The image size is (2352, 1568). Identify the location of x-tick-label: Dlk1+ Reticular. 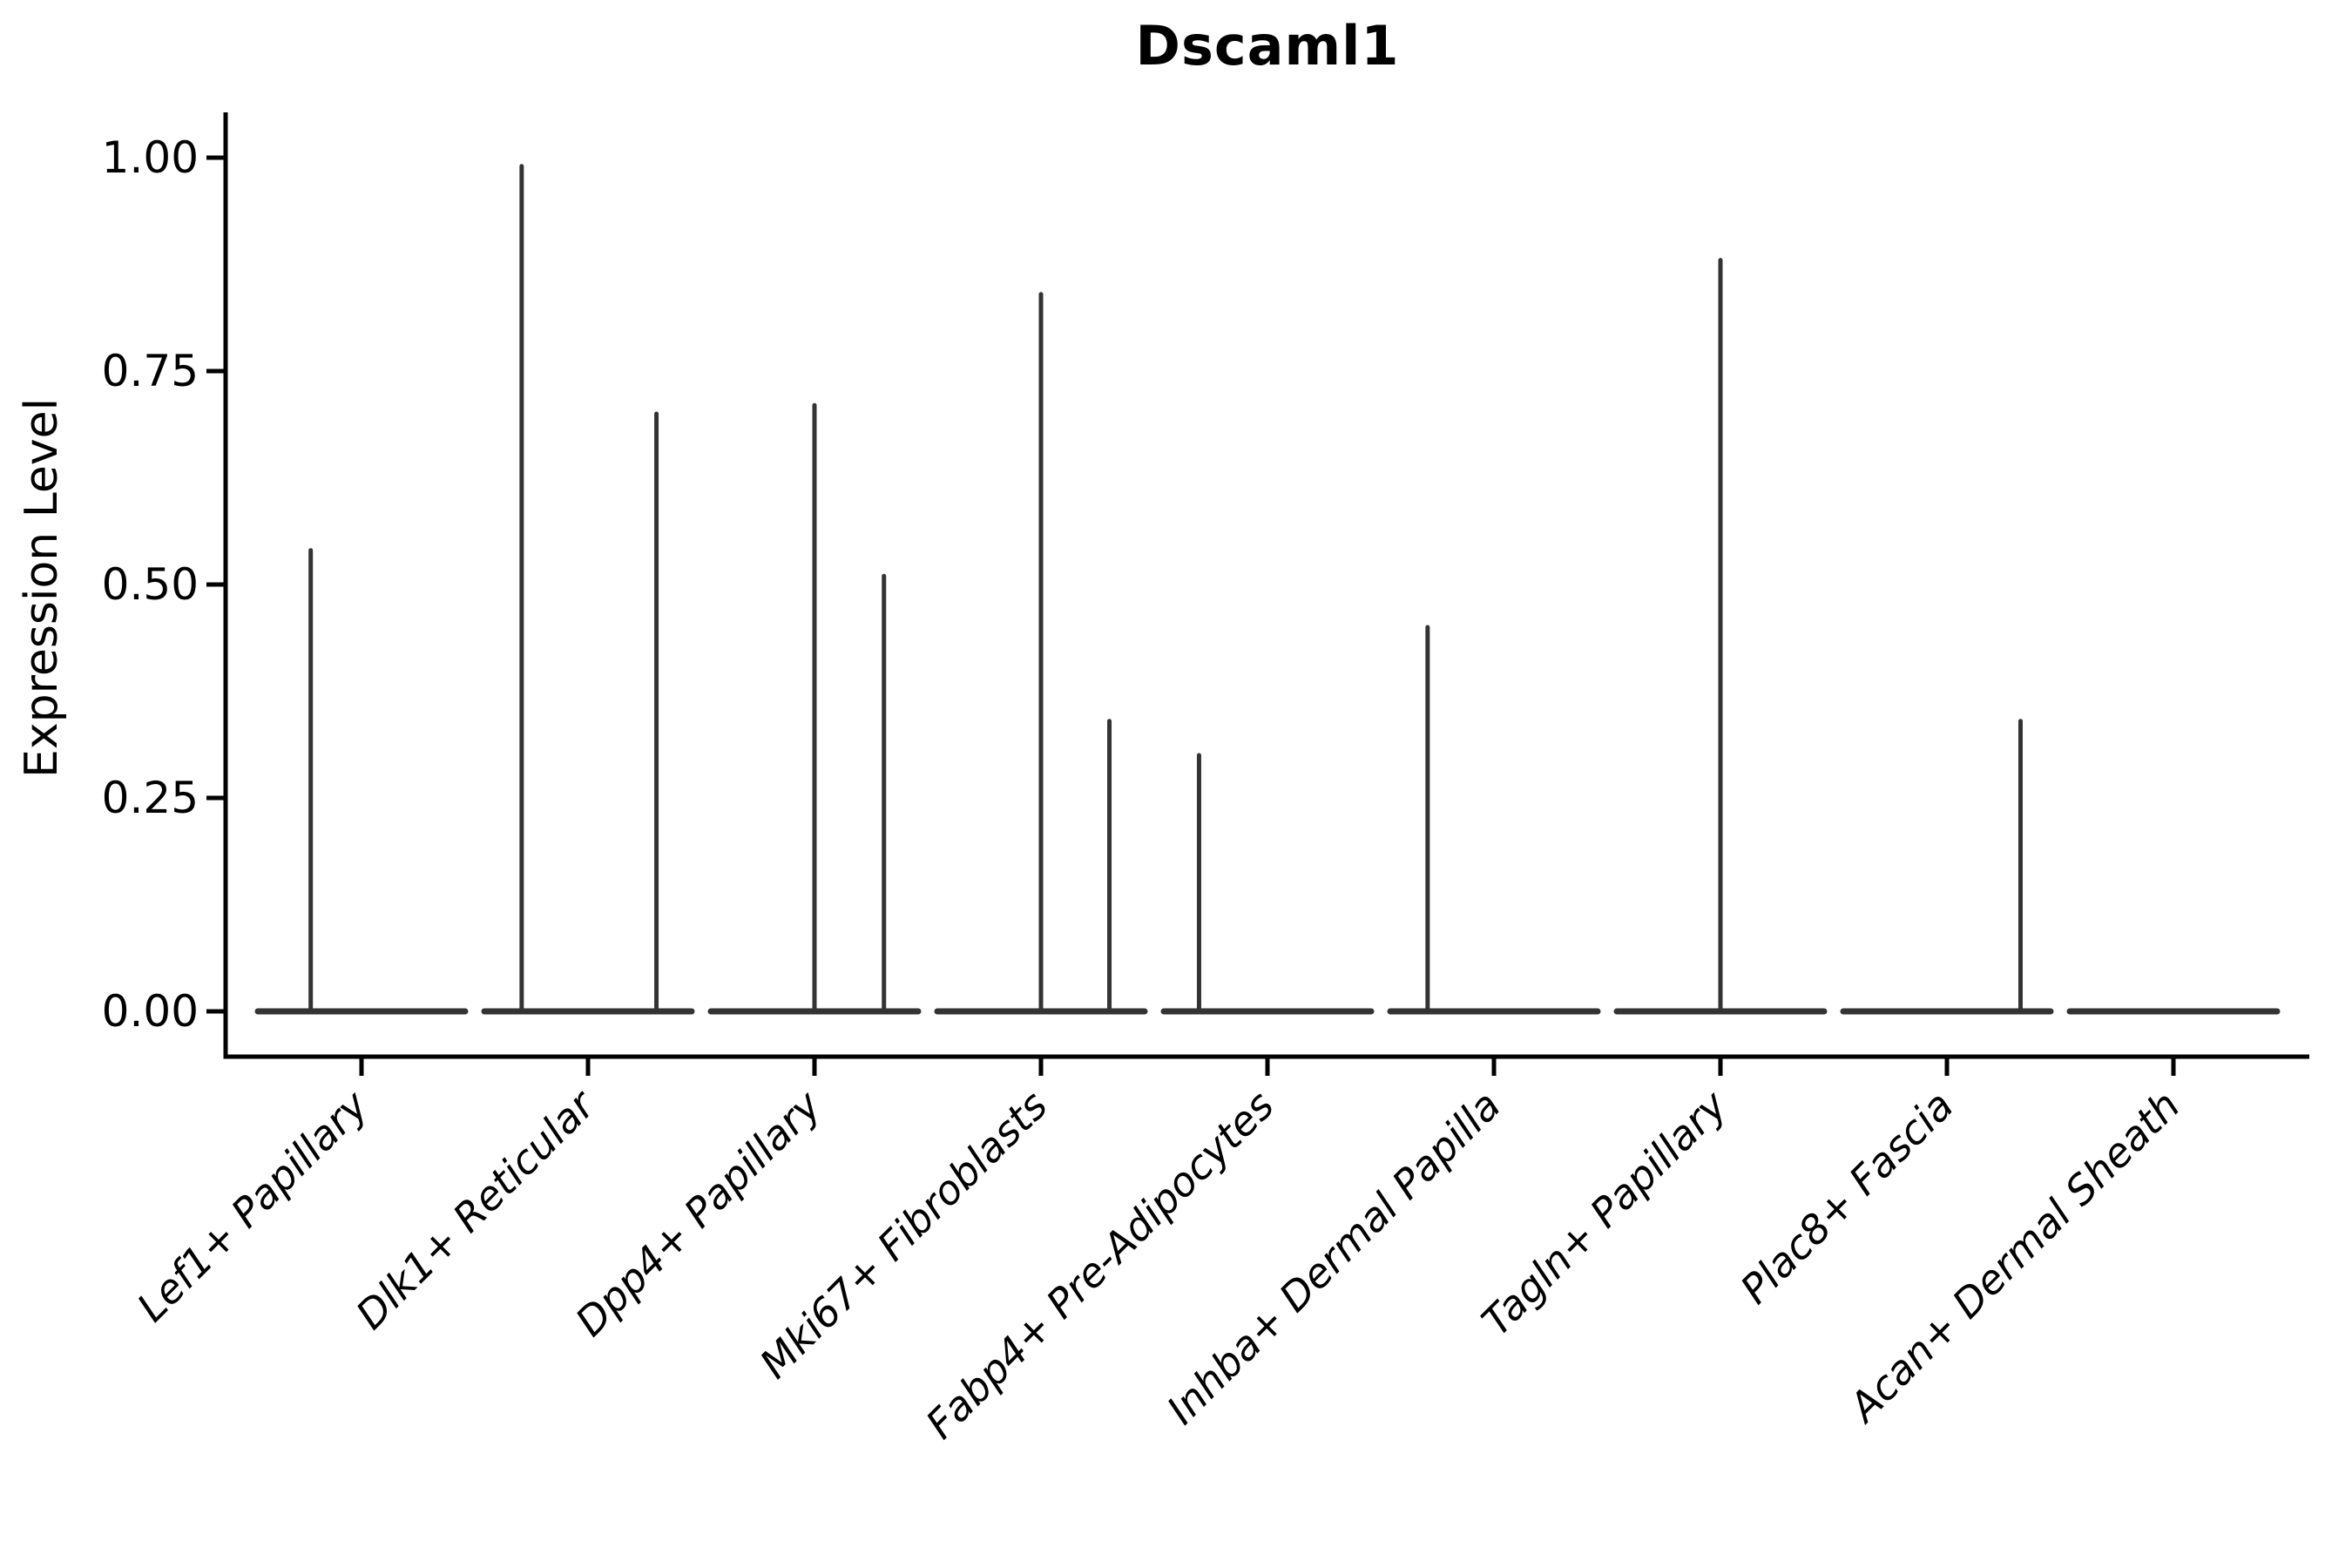
(476, 1208).